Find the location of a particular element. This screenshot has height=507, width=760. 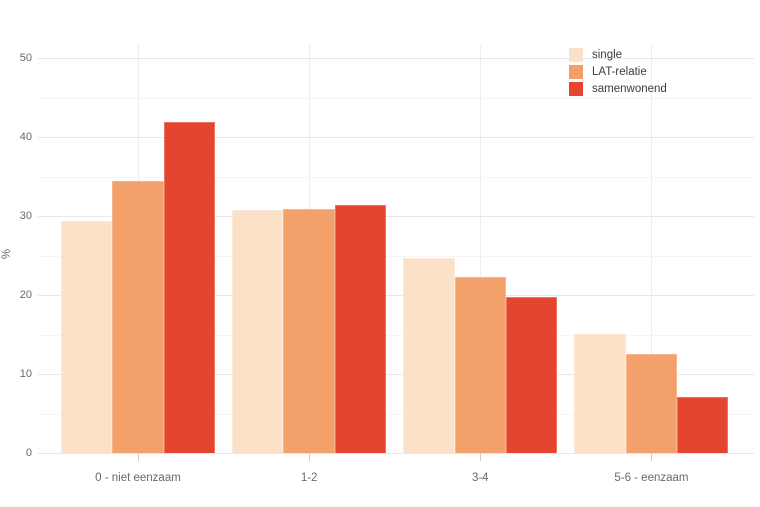

legend-label: single is located at coordinates (607, 55).